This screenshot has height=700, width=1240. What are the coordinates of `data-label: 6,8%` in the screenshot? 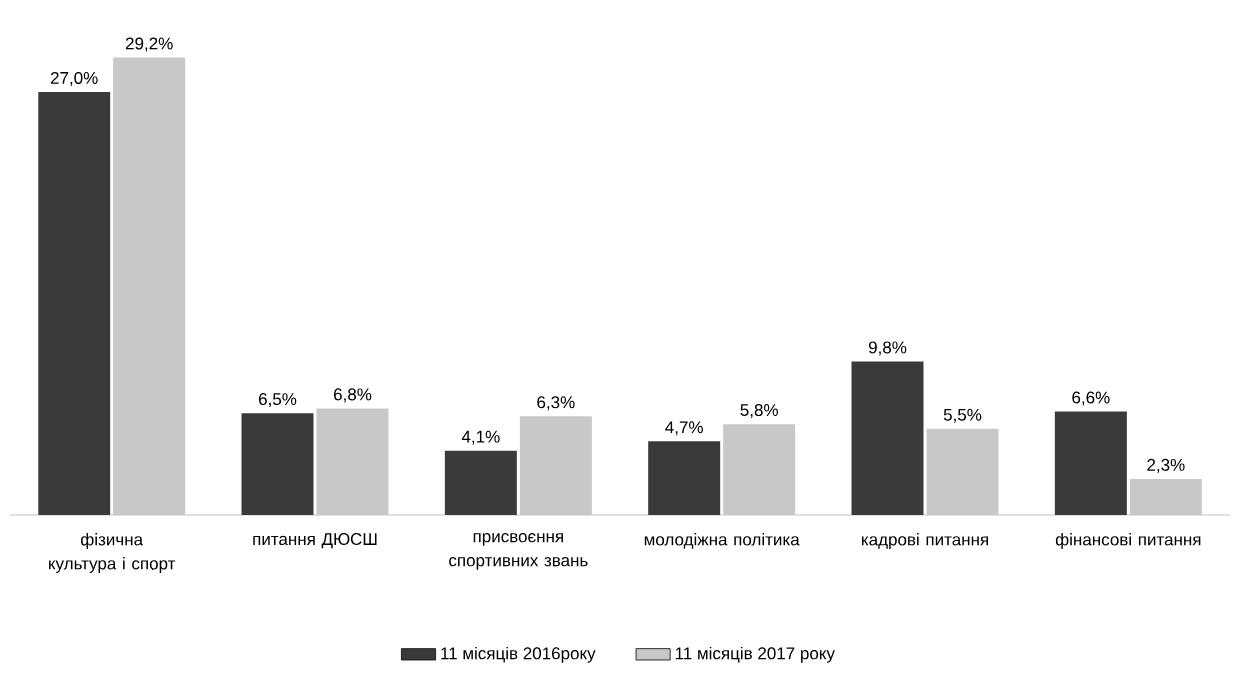 It's located at (353, 395).